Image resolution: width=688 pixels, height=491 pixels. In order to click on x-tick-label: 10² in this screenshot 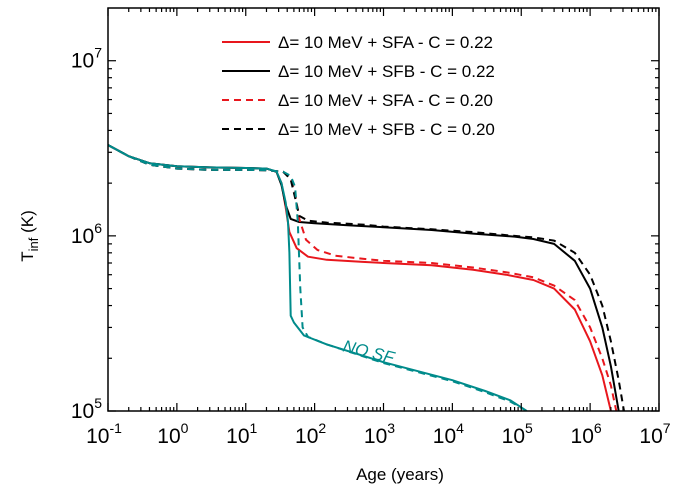, I will do `click(310, 434)`.